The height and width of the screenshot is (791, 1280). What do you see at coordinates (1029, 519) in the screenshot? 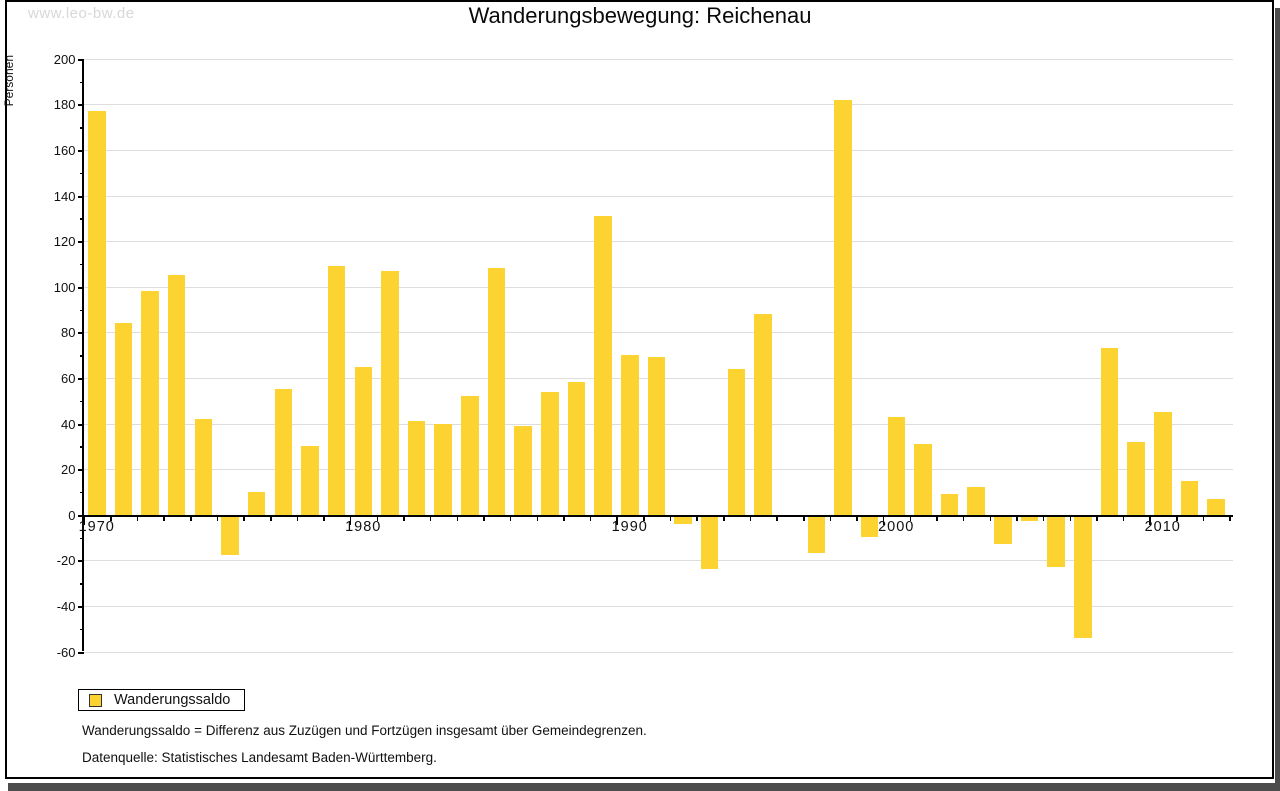
I see `bar-2005` at bounding box center [1029, 519].